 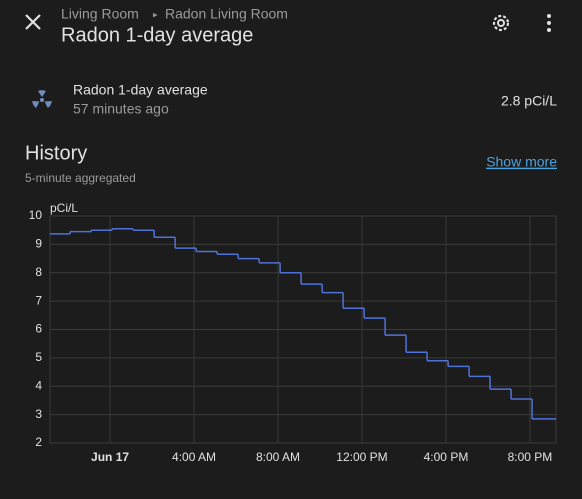 I want to click on close-button, so click(x=33, y=22).